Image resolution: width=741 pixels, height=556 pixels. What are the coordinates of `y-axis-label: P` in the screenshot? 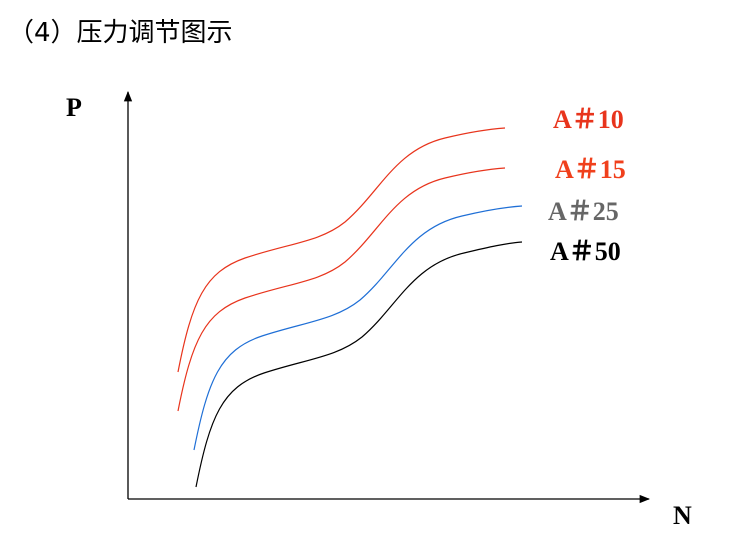 It's located at (74, 107).